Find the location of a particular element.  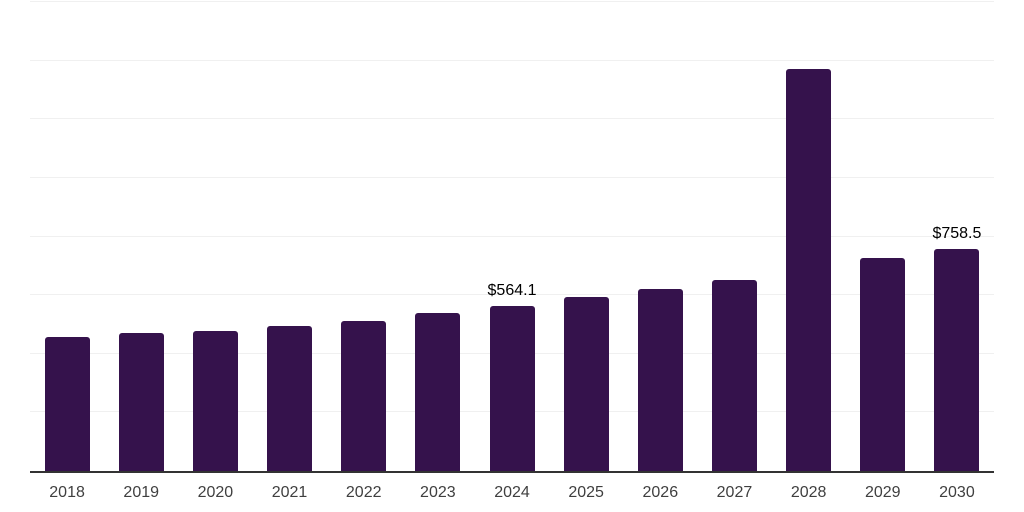

bar-2022 is located at coordinates (364, 395).